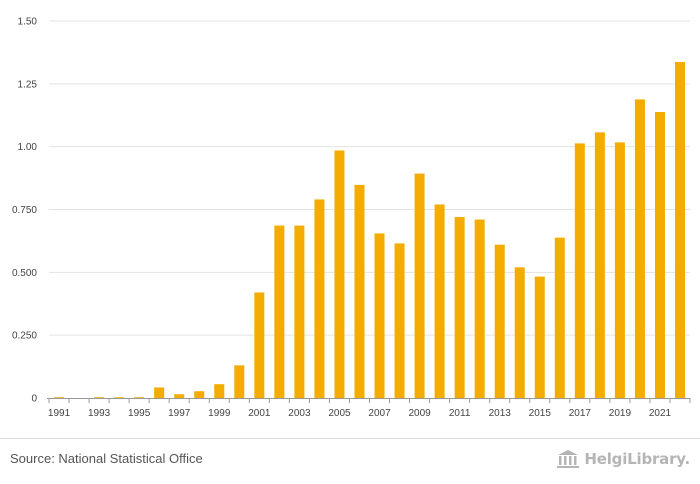 The height and width of the screenshot is (484, 700). What do you see at coordinates (34, 399) in the screenshot?
I see `y-tick-label: 0` at bounding box center [34, 399].